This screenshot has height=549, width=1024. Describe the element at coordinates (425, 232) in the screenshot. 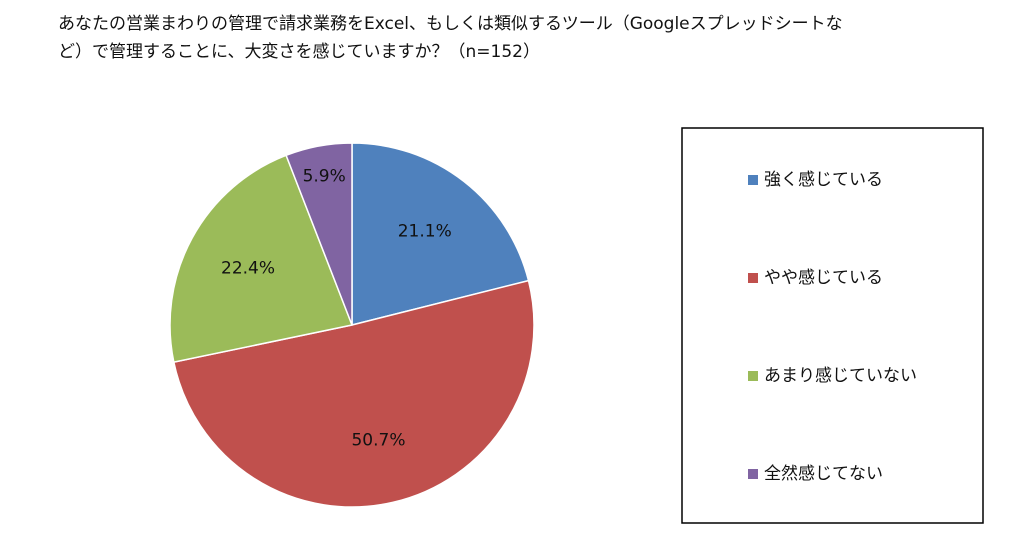

I see `data-label: 21.1%` at that location.